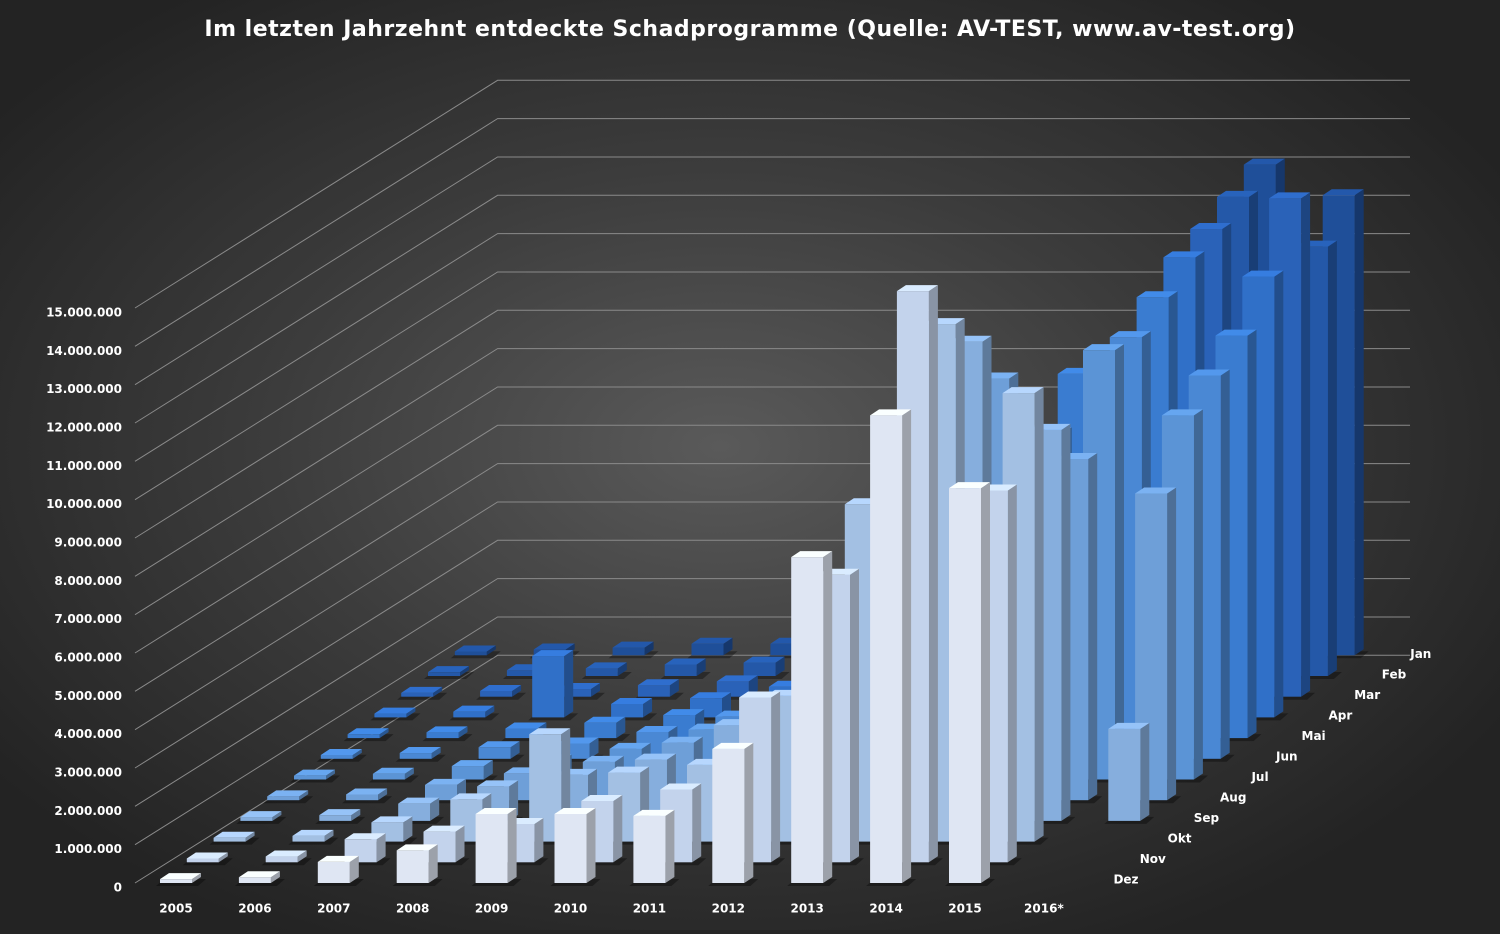 The width and height of the screenshot is (1500, 934). What do you see at coordinates (333, 909) in the screenshot?
I see `x-tick-label: 2007` at bounding box center [333, 909].